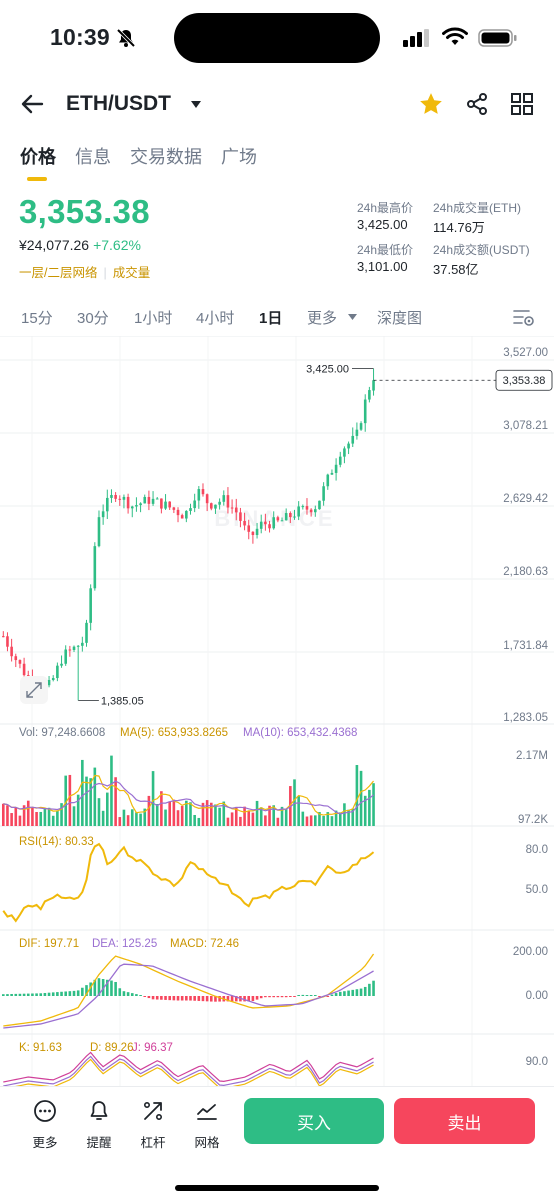 Image resolution: width=554 pixels, height=1200 pixels. What do you see at coordinates (99, 1125) in the screenshot?
I see `tool-alert: 提醒` at bounding box center [99, 1125].